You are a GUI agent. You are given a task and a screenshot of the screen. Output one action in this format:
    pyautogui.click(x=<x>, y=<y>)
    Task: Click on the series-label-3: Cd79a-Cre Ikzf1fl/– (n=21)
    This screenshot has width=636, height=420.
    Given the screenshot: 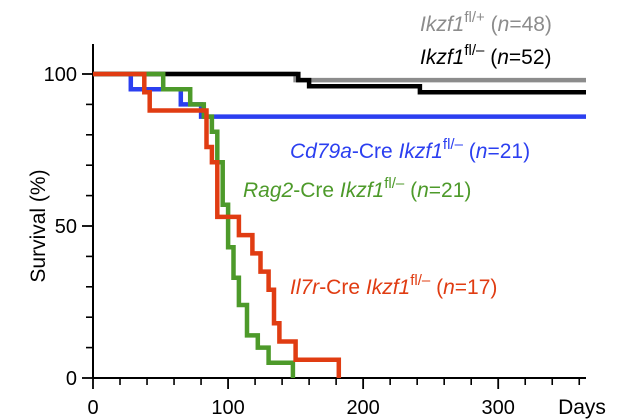 What is the action you would take?
    pyautogui.click(x=410, y=149)
    